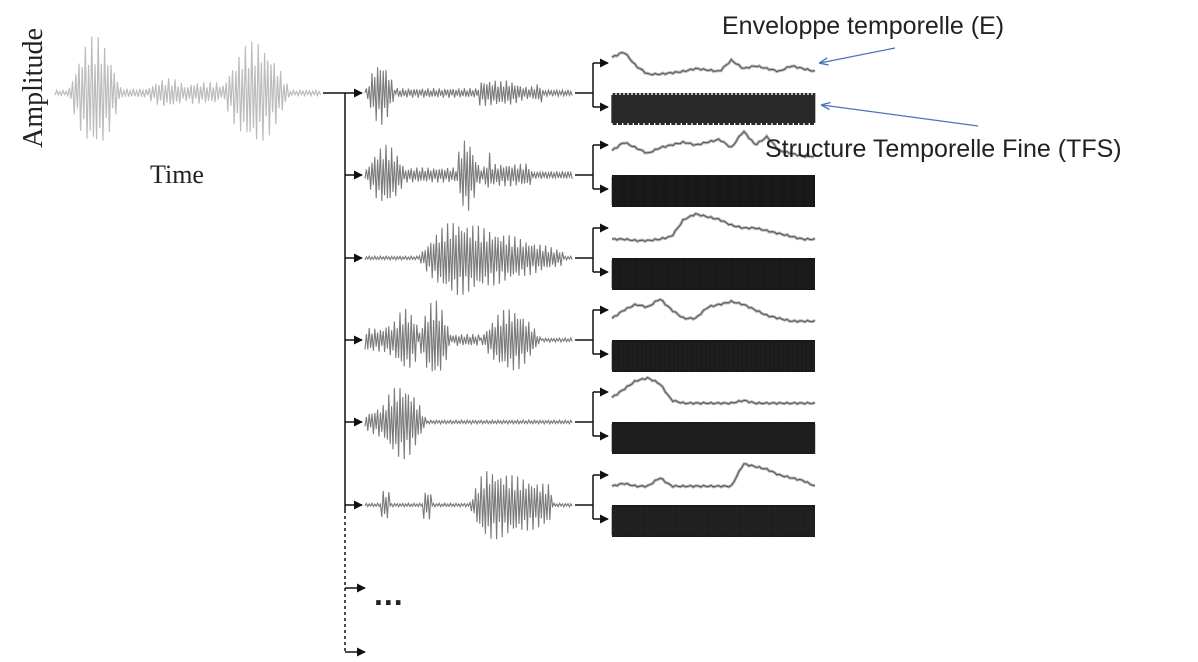 This screenshot has height=662, width=1198. Describe the element at coordinates (943, 149) in the screenshot. I see `tfs-annotation: Structure Temporelle Fine (TFS)` at that location.